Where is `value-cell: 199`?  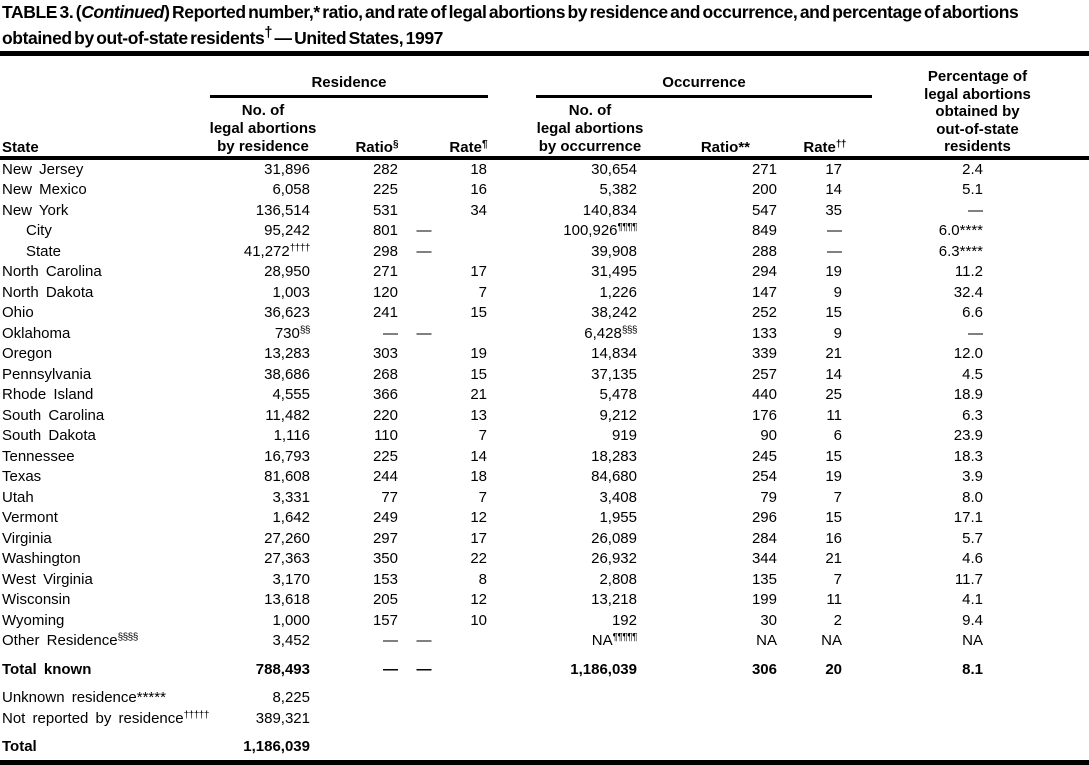
value-cell: 199 is located at coordinates (764, 600).